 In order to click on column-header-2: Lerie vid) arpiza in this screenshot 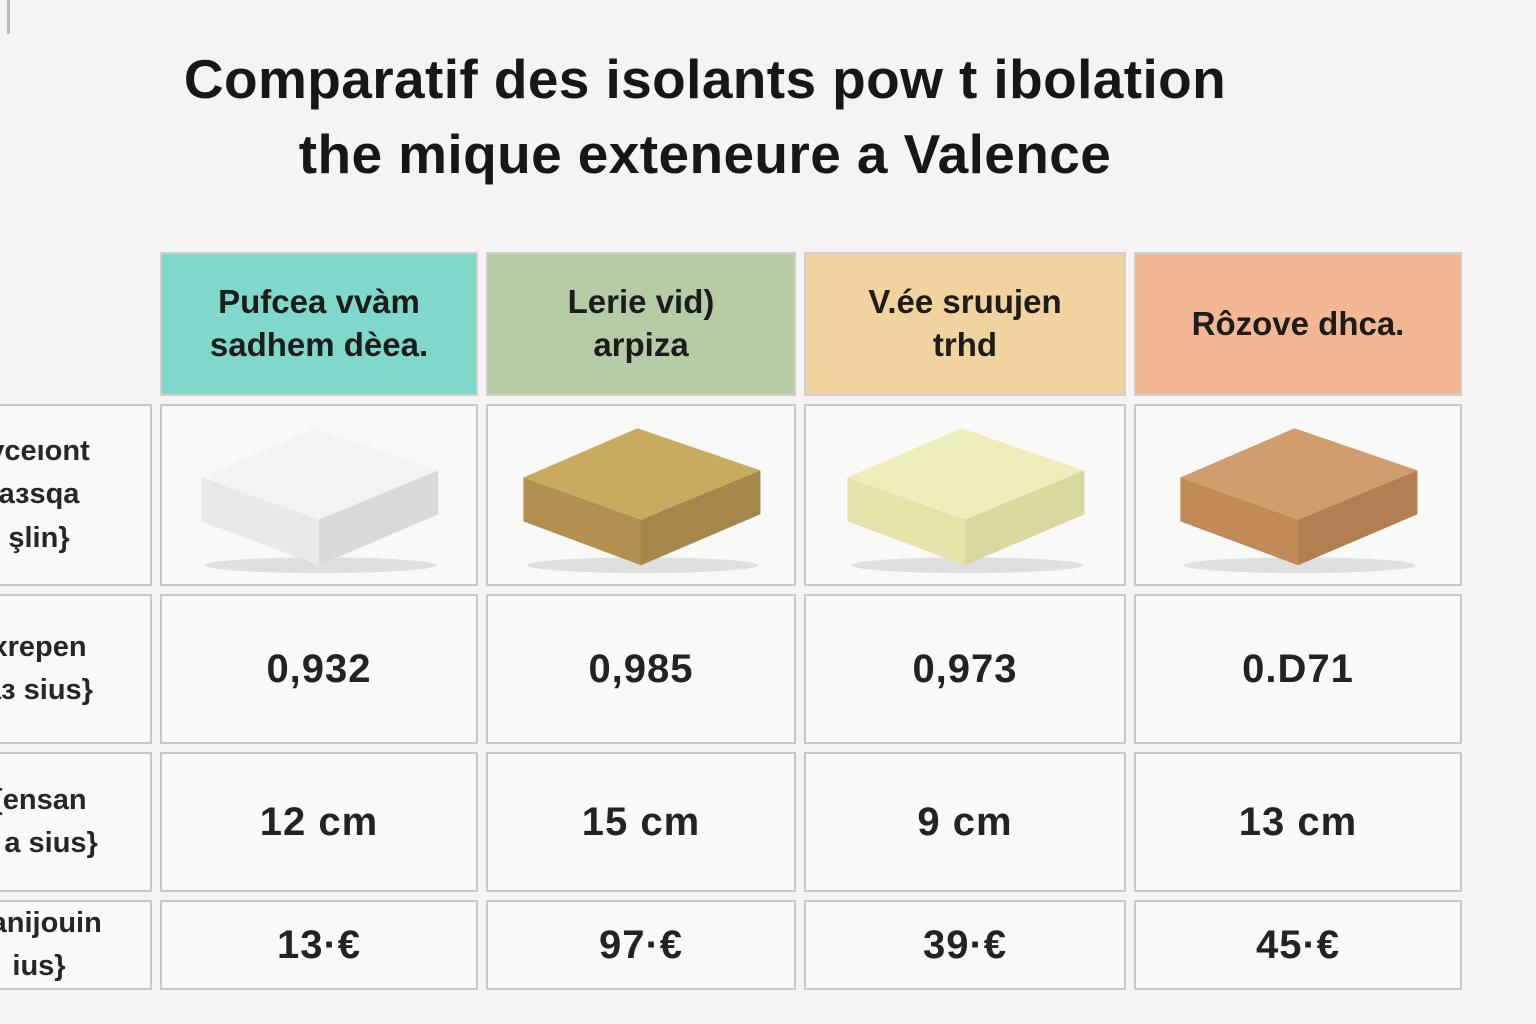, I will do `click(641, 324)`.